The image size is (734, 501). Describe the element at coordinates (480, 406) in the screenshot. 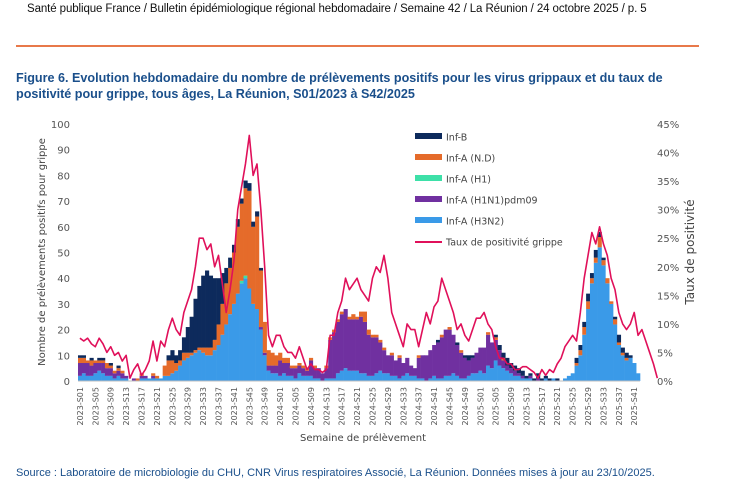

I see `x-tick-label: 2025-S01` at that location.